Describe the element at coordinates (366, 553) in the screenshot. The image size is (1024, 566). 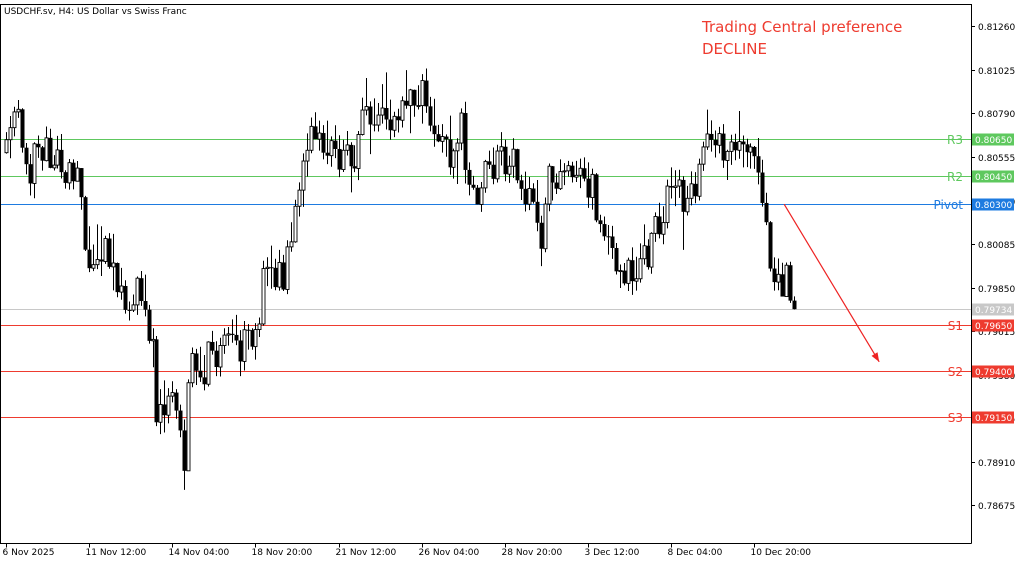
I see `x-tick-label: 21 Nov 12:00` at that location.